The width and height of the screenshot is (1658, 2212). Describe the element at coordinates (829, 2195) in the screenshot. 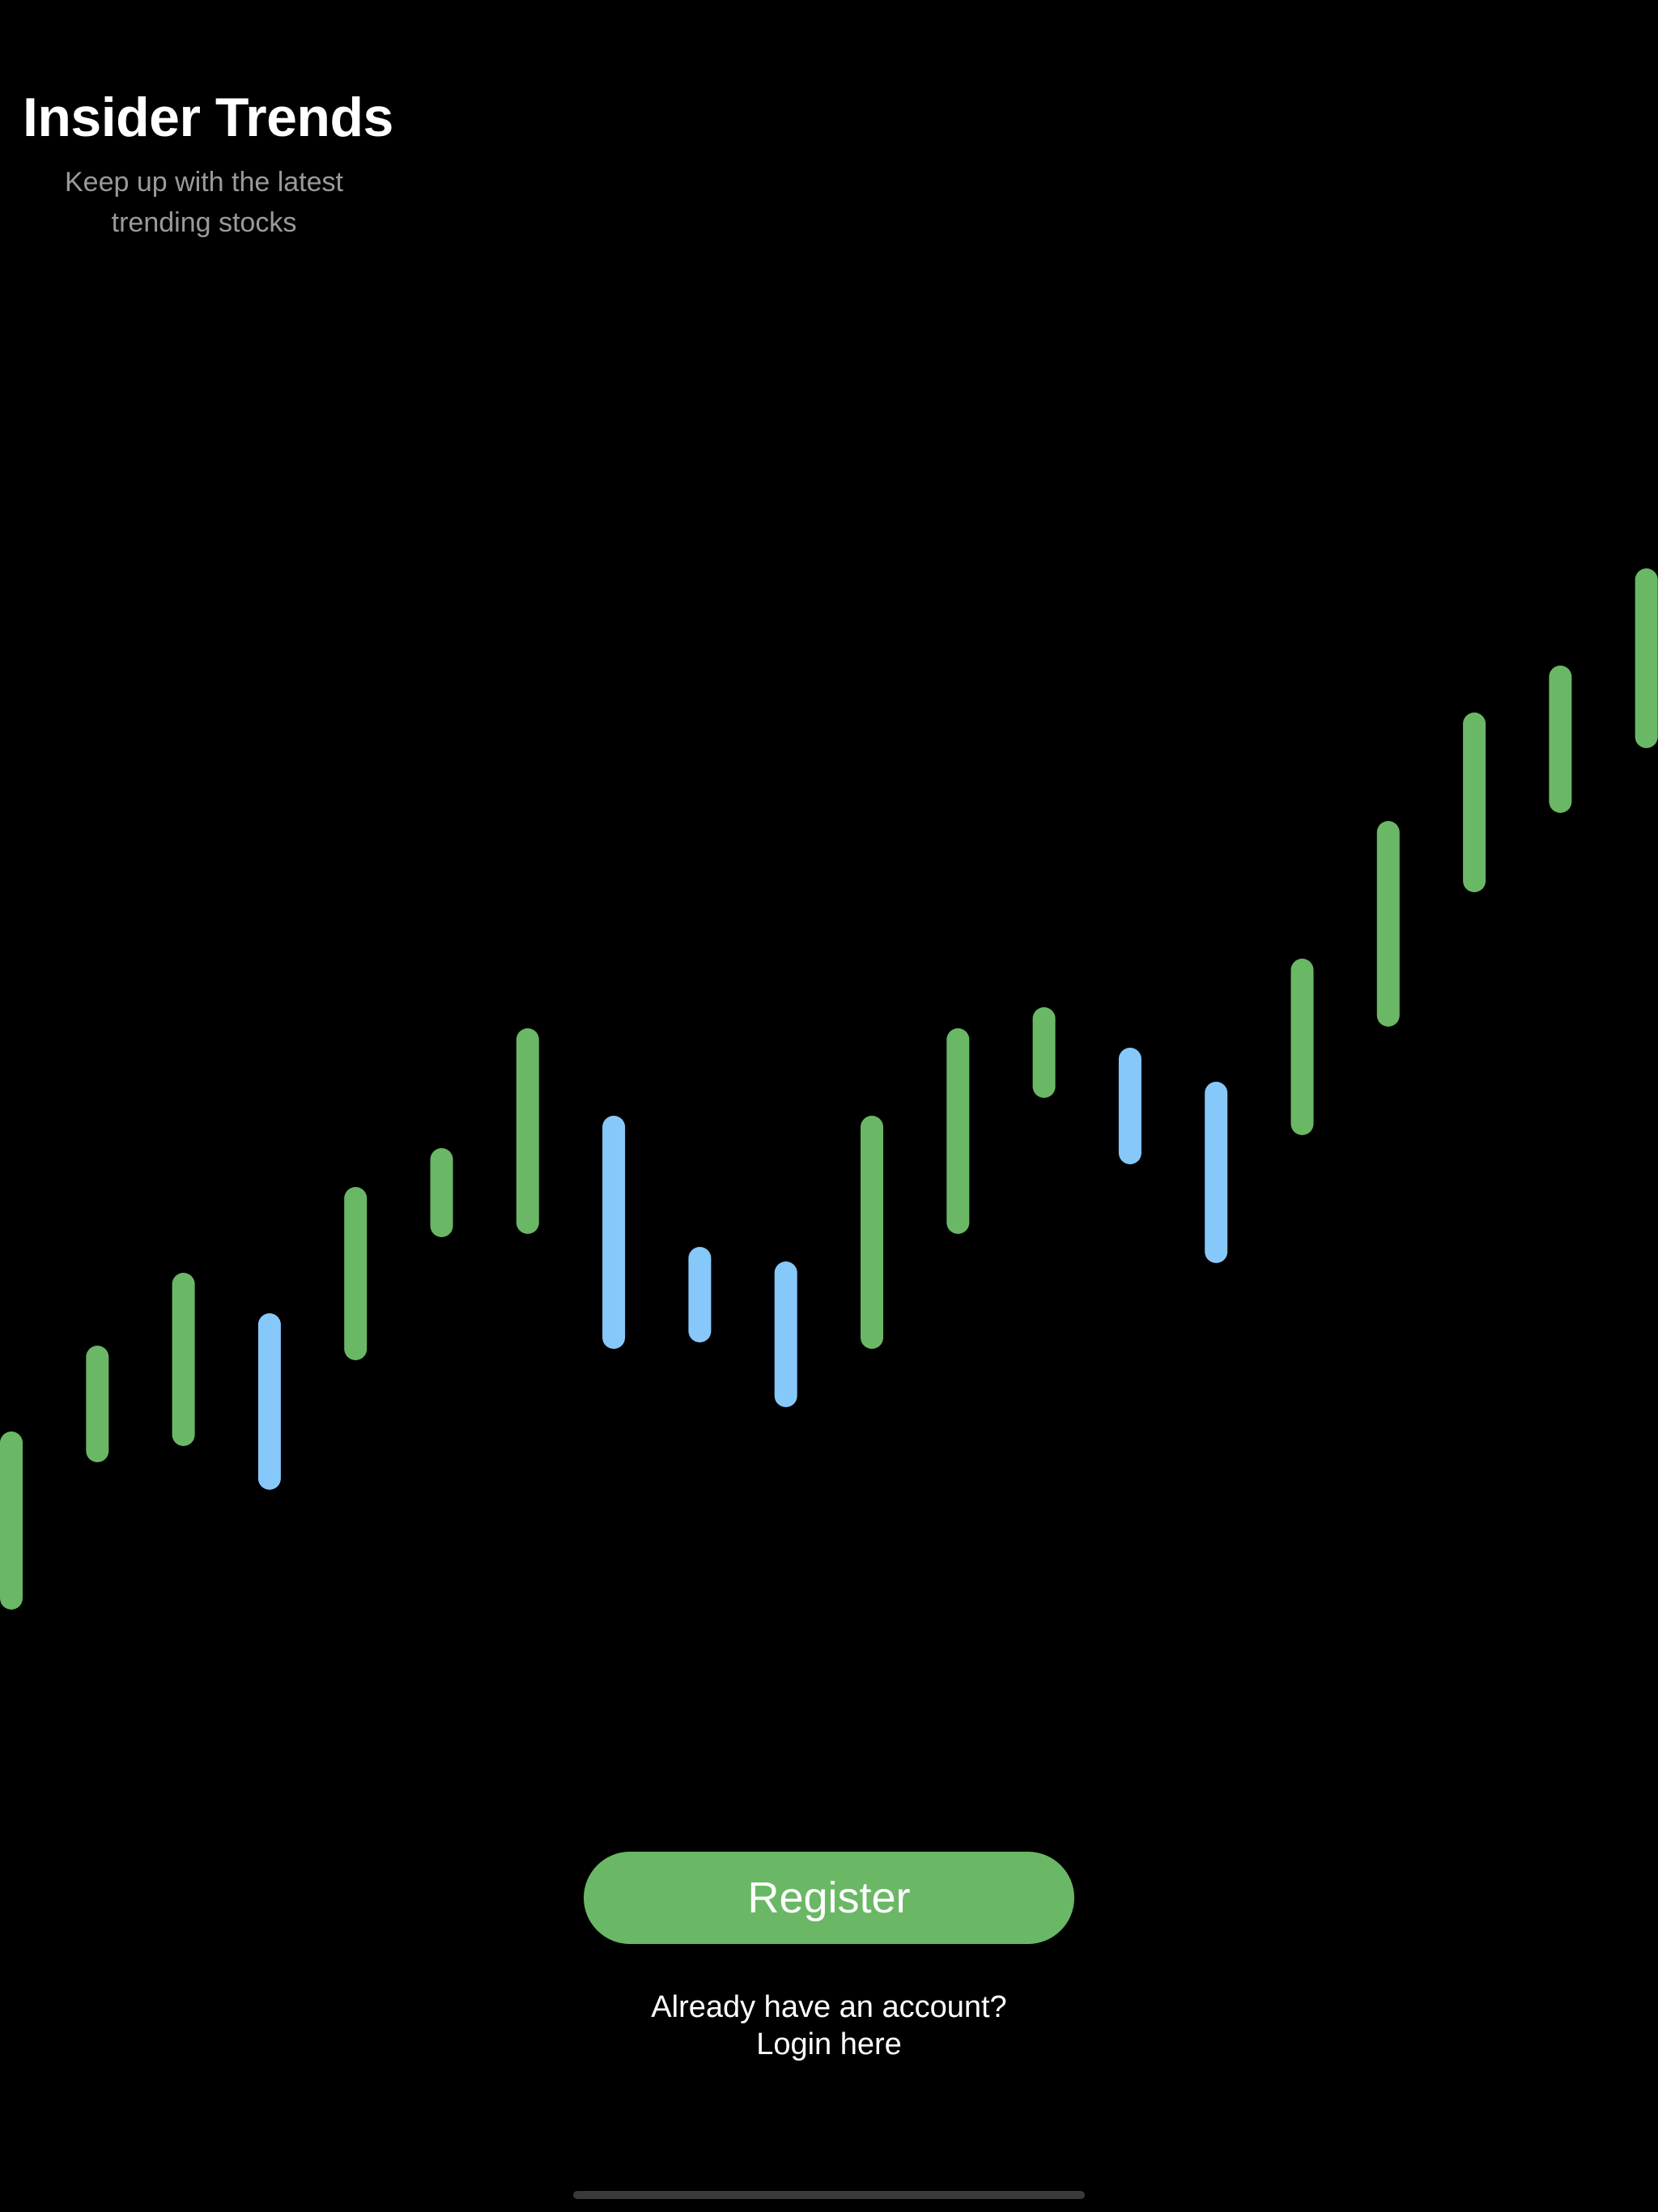

I see `home-indicator` at that location.